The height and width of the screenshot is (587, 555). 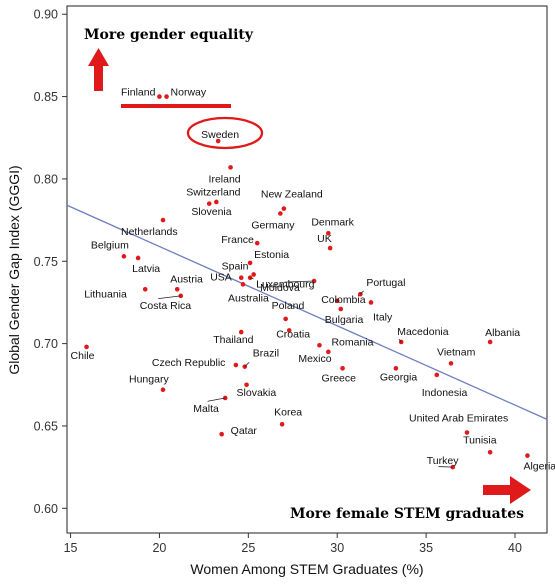 I want to click on leader-line-luxembourg, so click(x=251, y=278).